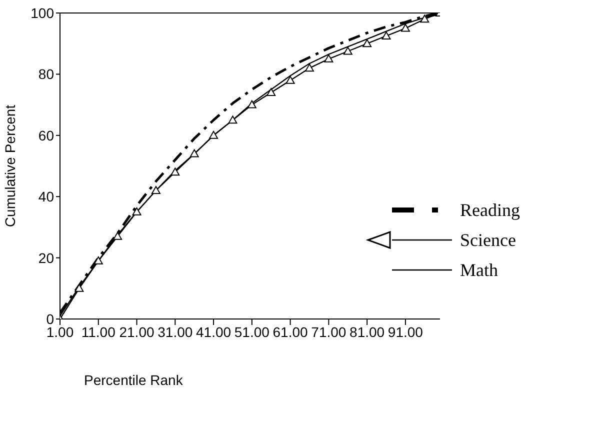  I want to click on legend-label: Science, so click(488, 240).